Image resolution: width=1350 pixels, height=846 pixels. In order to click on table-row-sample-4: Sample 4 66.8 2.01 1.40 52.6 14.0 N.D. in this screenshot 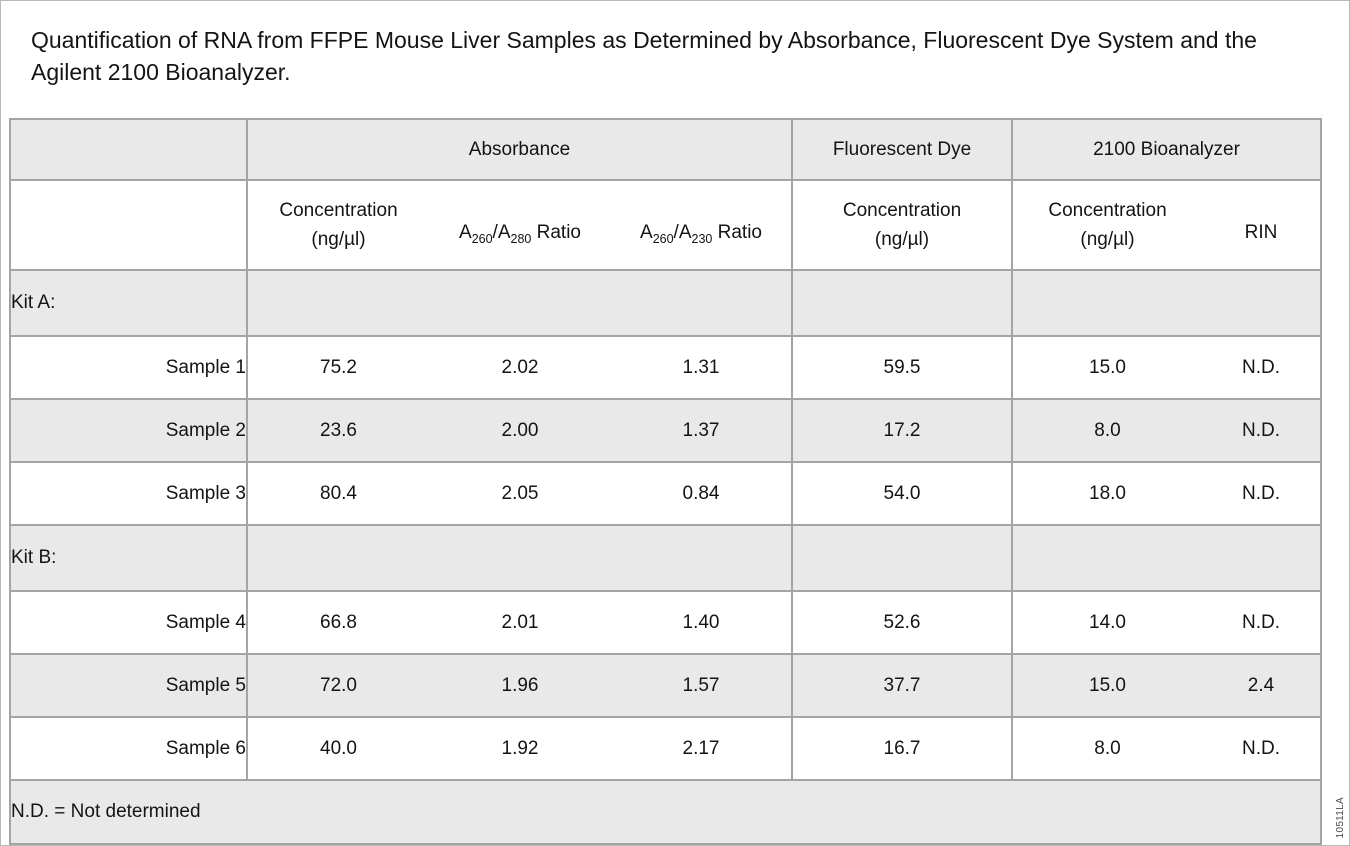, I will do `click(666, 622)`.